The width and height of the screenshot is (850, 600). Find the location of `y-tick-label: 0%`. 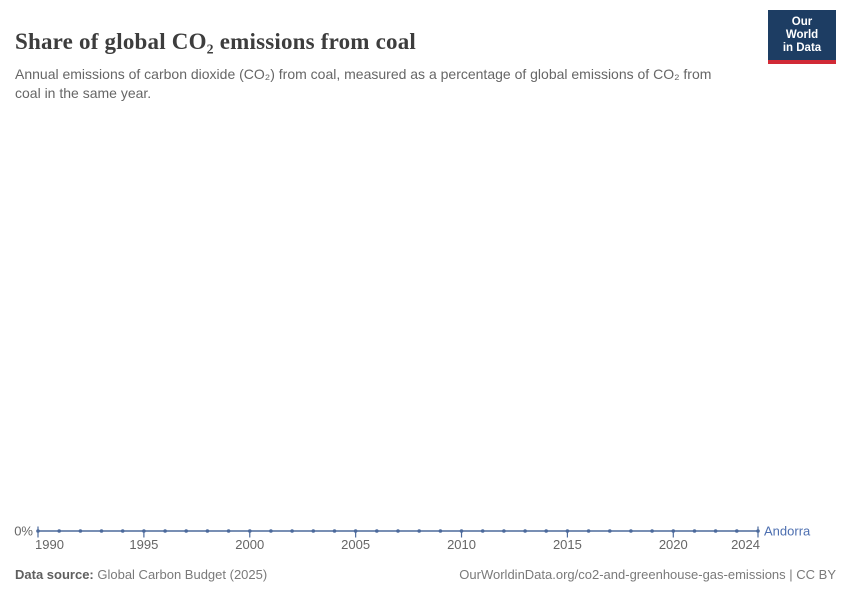

y-tick-label: 0% is located at coordinates (23, 531).